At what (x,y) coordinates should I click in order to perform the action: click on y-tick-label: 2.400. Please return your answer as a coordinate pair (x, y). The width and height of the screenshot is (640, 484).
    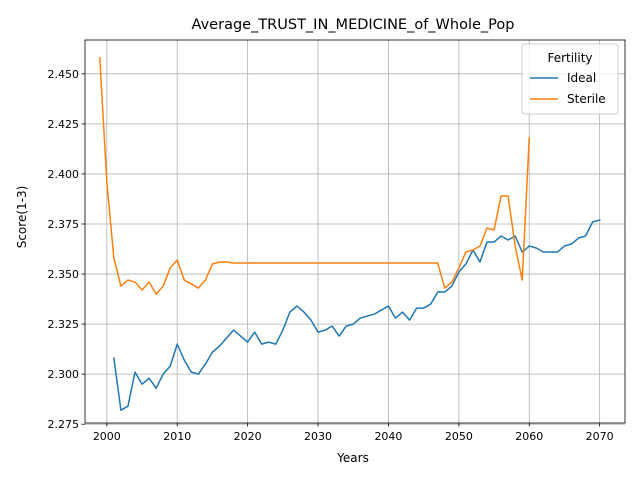
    Looking at the image, I should click on (64, 174).